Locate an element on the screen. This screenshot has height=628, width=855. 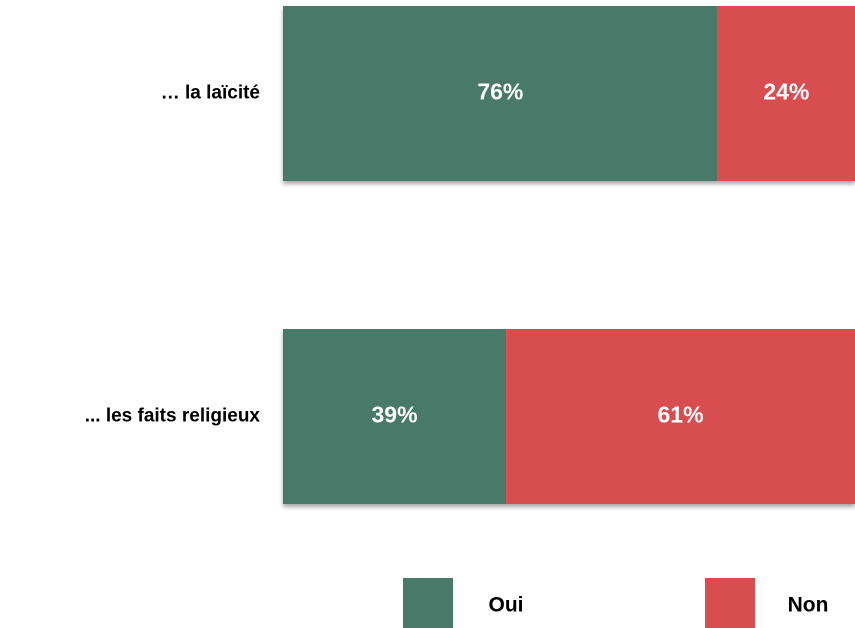
value-label: 39% is located at coordinates (395, 415).